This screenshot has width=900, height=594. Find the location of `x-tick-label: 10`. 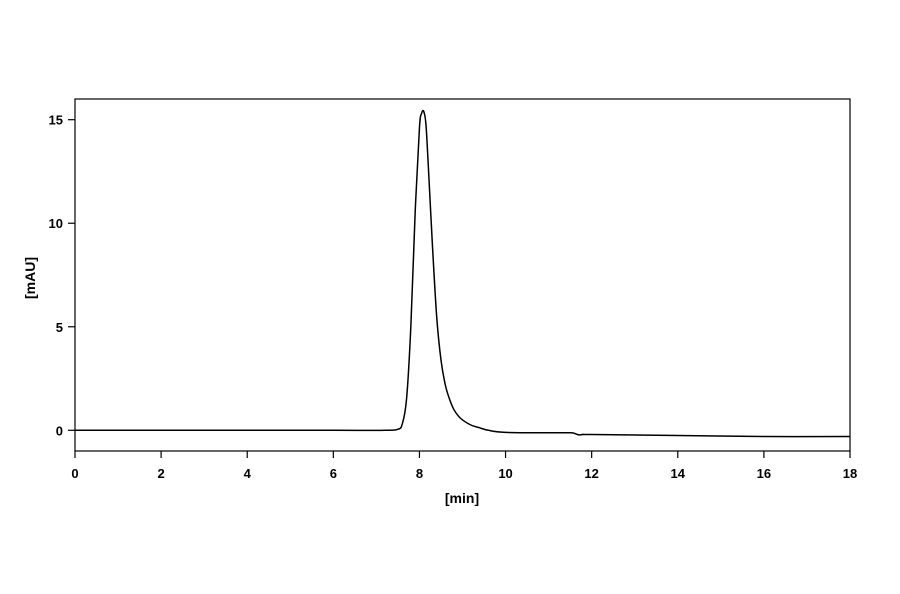

x-tick-label: 10 is located at coordinates (505, 473).